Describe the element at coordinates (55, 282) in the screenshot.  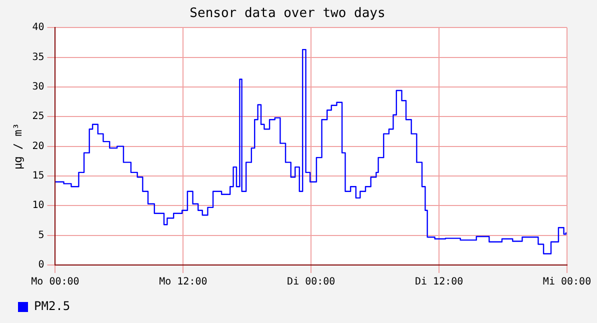
I see `x-tick-label: Mo 00:00` at that location.